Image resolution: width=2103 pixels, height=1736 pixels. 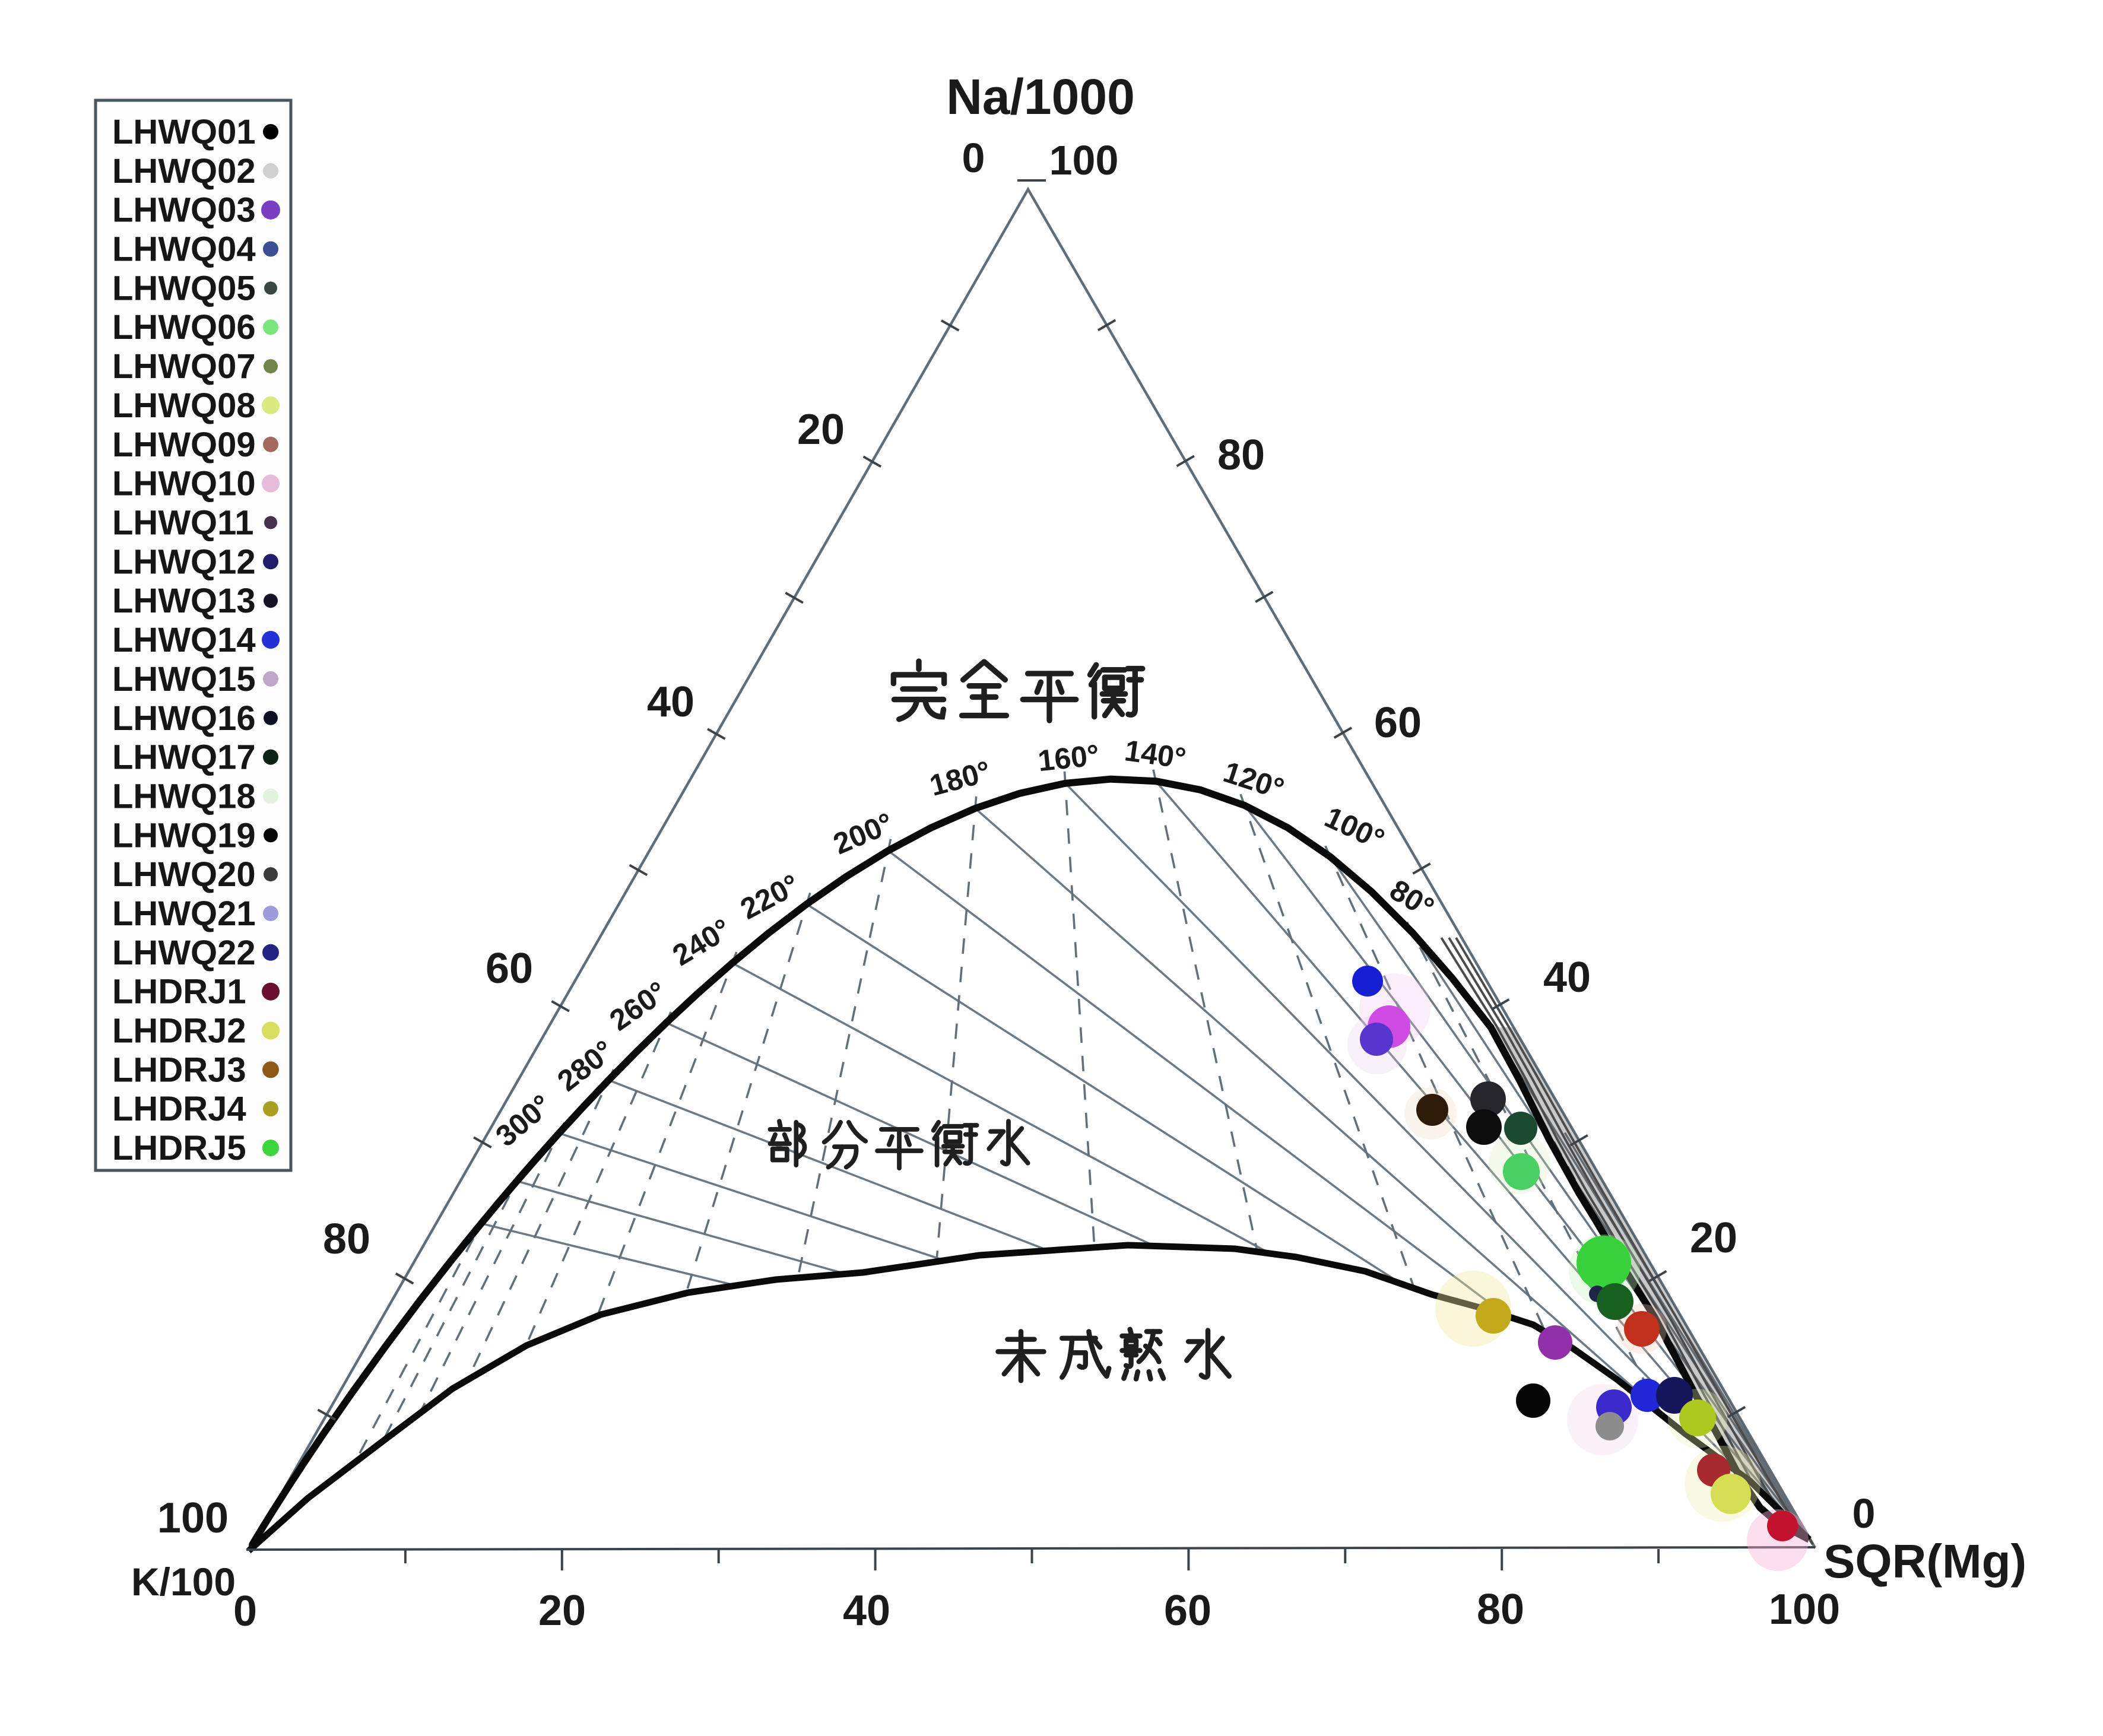 I want to click on svg-text: LHWQ22, so click(x=184, y=953).